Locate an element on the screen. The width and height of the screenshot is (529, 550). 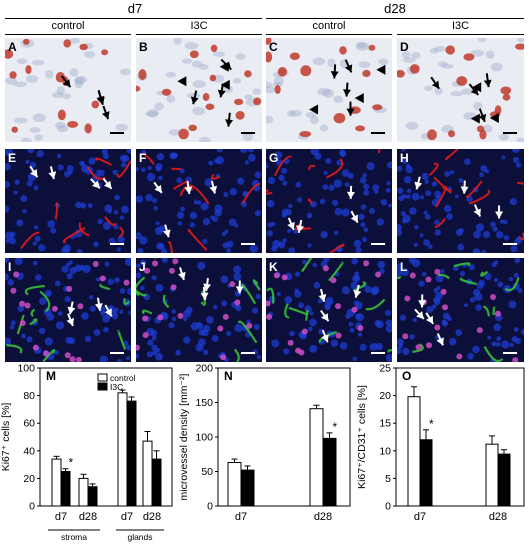
y-tick-label: 100 is located at coordinates (204, 438).